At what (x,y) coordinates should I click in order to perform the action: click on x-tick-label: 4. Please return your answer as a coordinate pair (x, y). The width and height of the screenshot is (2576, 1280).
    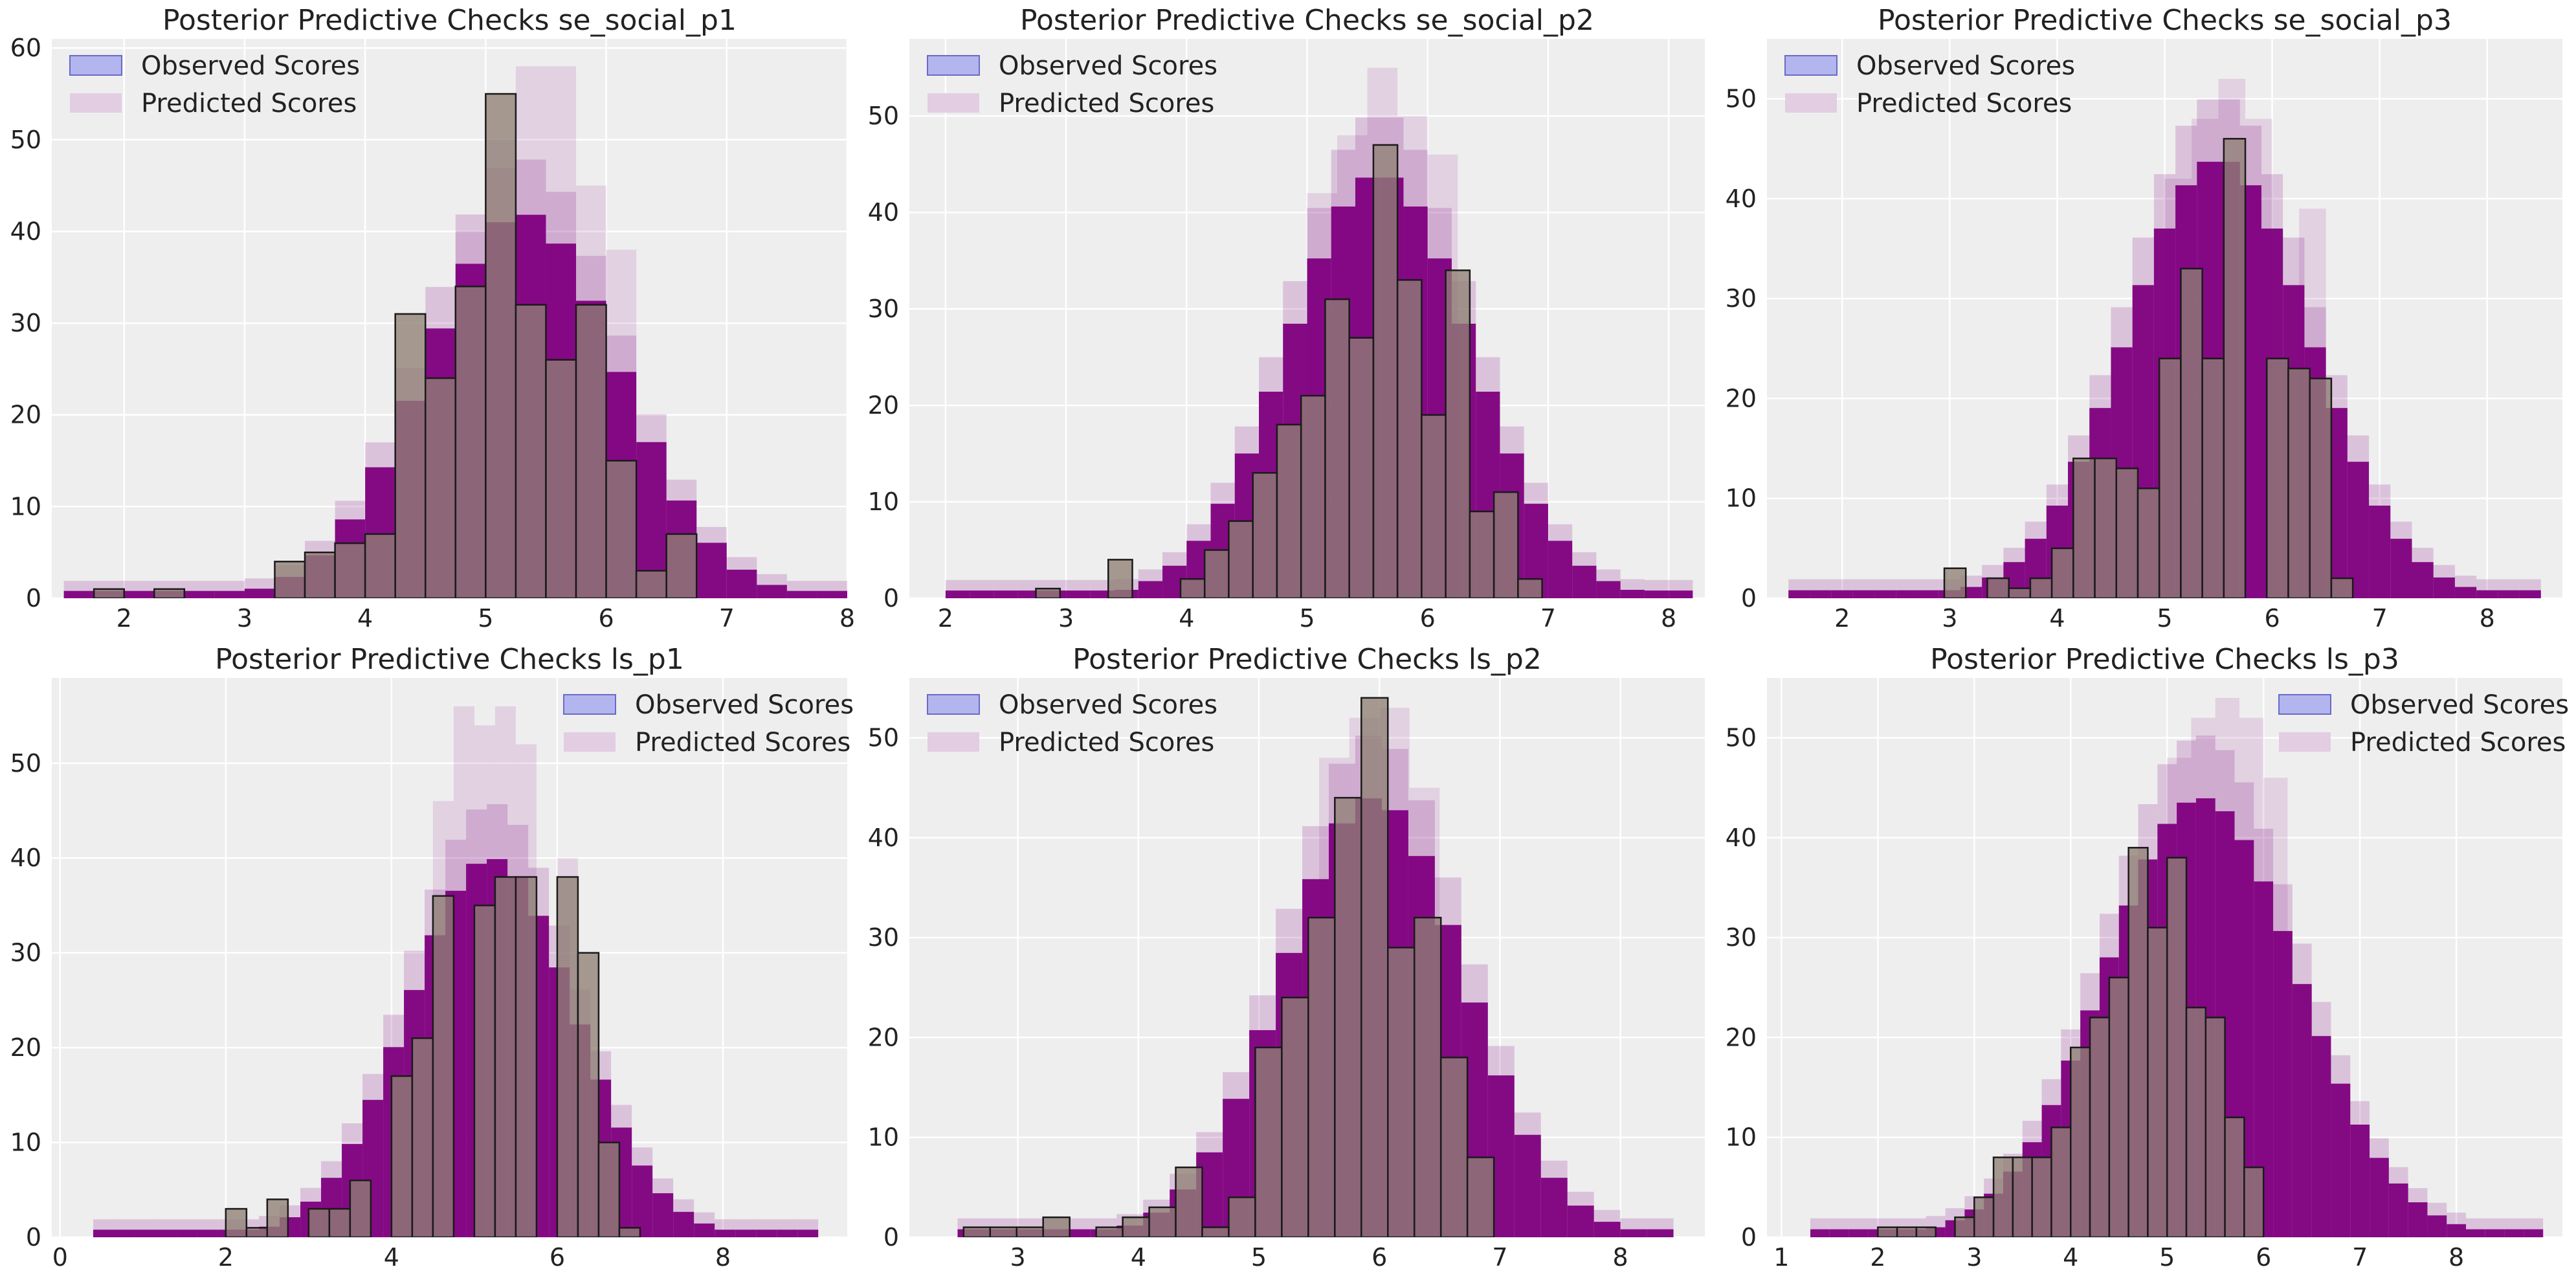
    Looking at the image, I should click on (365, 618).